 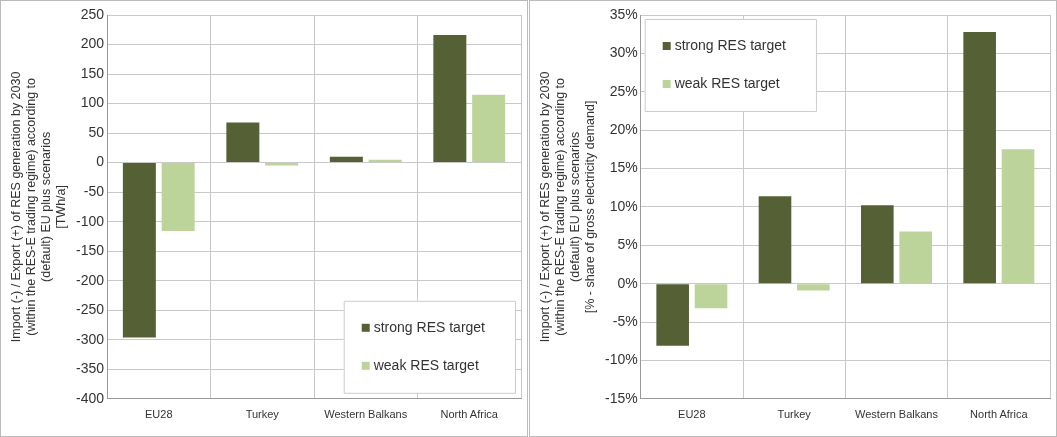 What do you see at coordinates (621, 397) in the screenshot?
I see `y-tick-label: -15%` at bounding box center [621, 397].